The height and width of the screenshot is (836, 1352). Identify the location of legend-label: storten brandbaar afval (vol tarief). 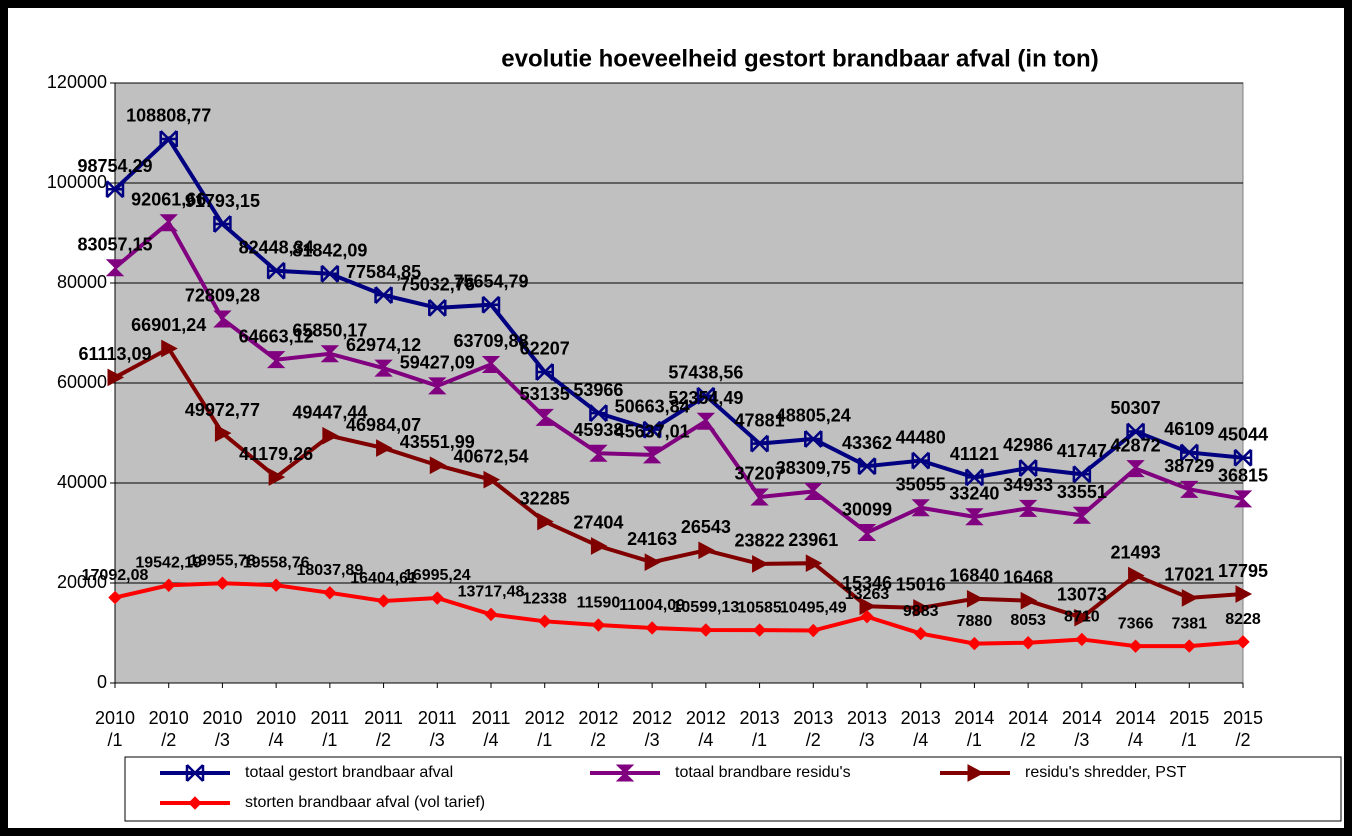
(365, 802).